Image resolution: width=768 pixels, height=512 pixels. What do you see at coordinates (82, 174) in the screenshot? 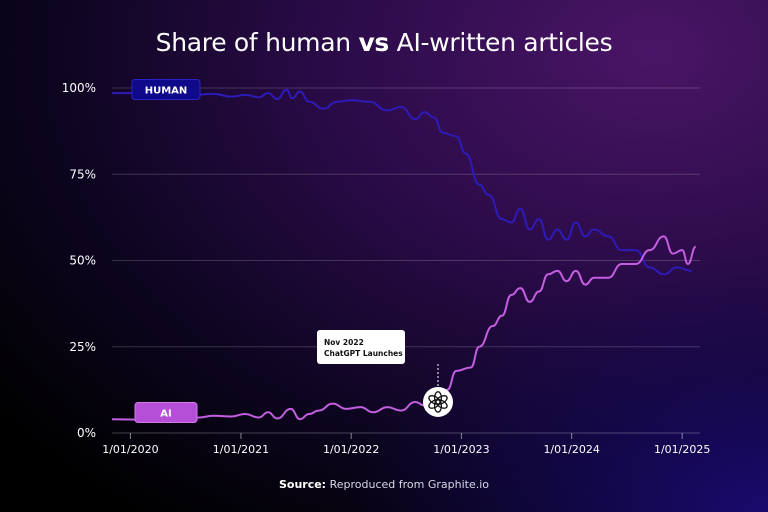
I see `y-tick-label: 75%` at bounding box center [82, 174].